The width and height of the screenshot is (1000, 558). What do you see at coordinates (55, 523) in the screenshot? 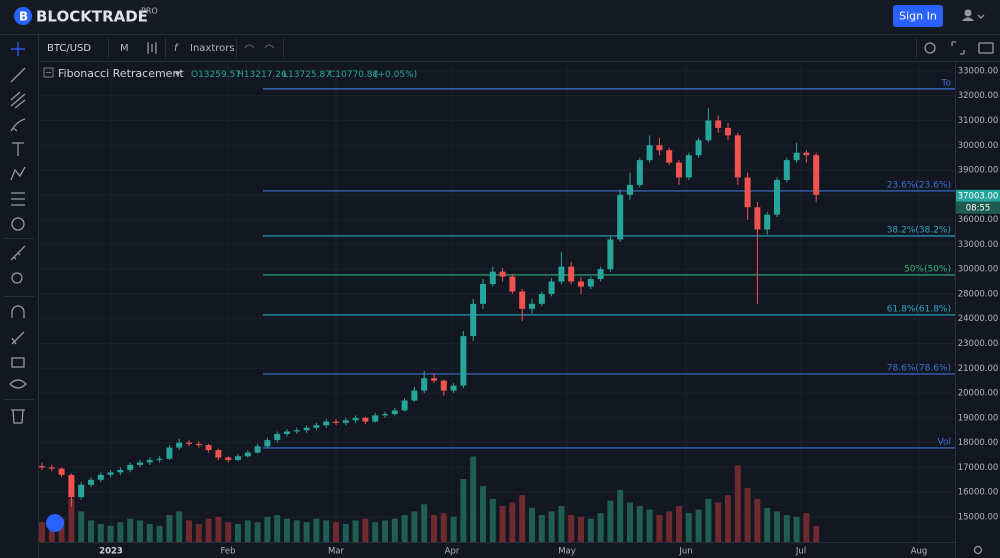
I see `logo-badge` at bounding box center [55, 523].